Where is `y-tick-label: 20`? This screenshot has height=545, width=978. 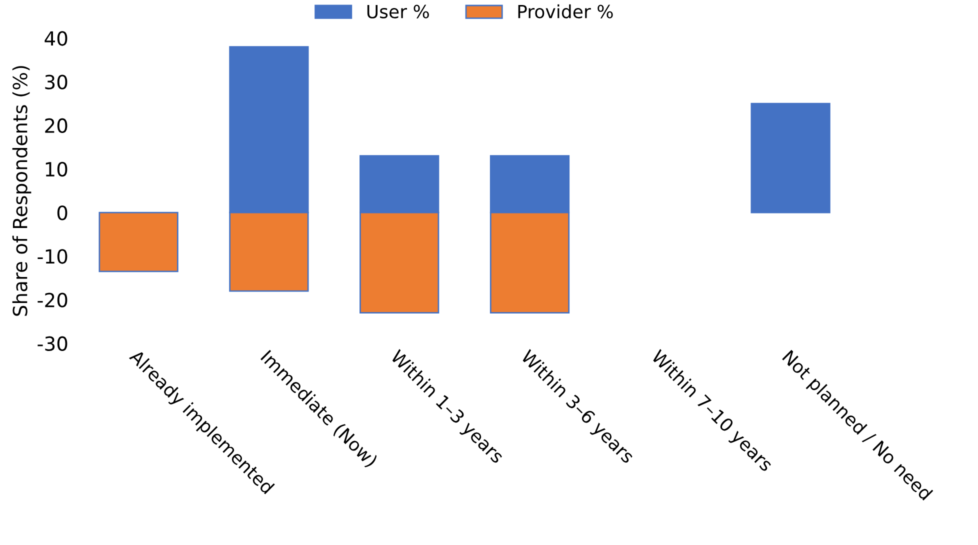 y-tick-label: 20 is located at coordinates (56, 126).